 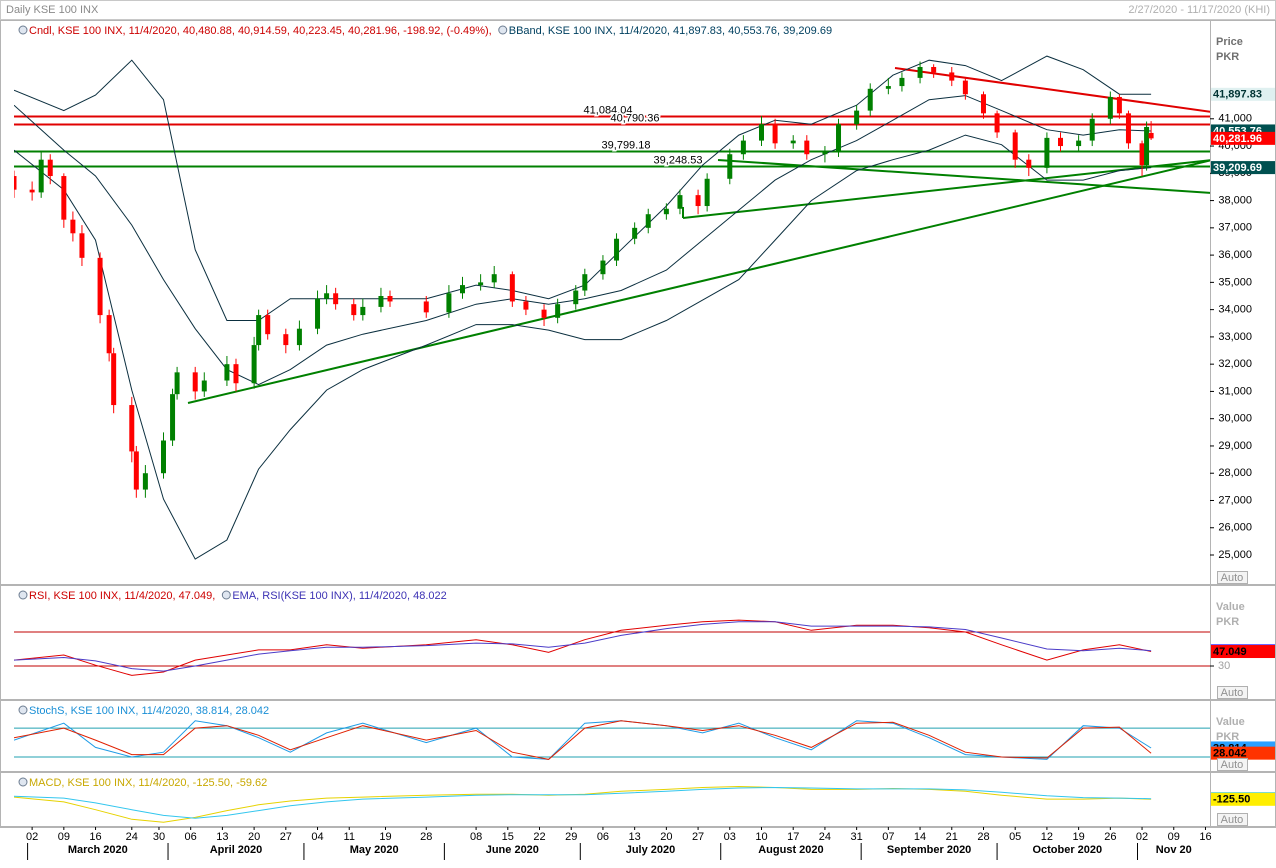 I want to click on y-tick-label: 30,000, so click(x=1235, y=419).